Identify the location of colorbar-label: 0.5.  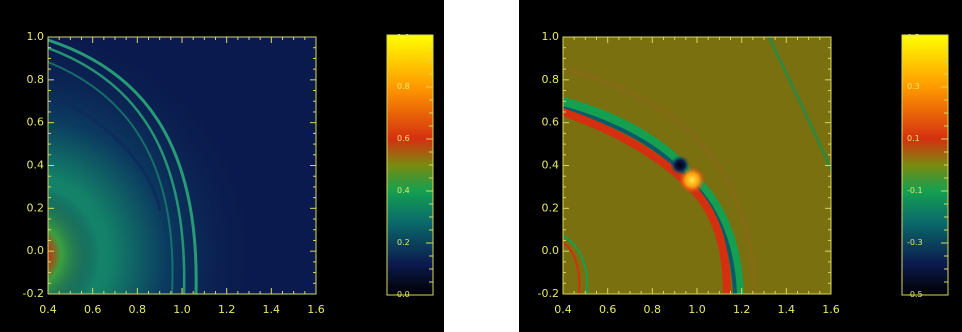
(913, 37).